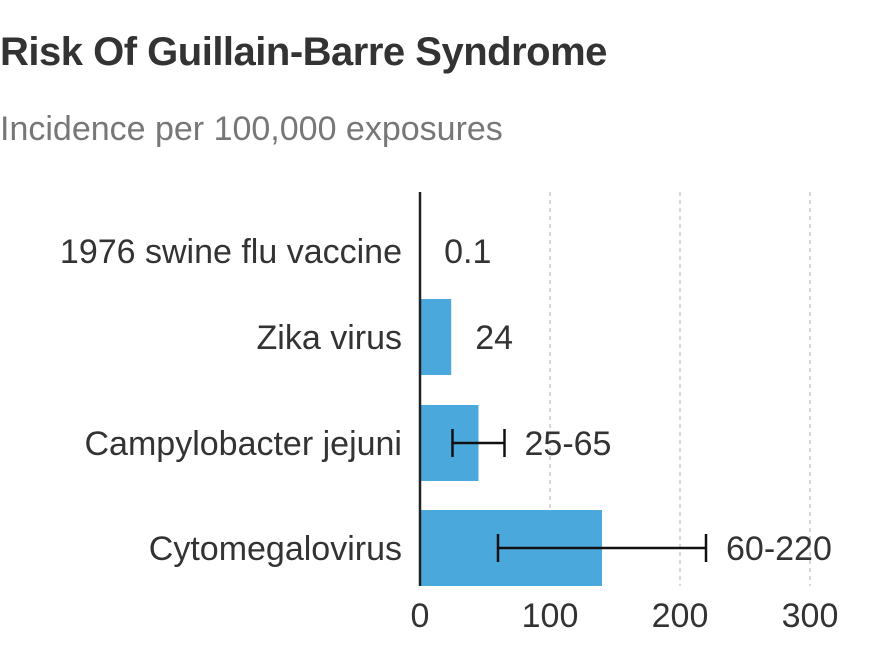 The image size is (880, 660). I want to click on x-tick-label: 300, so click(810, 616).